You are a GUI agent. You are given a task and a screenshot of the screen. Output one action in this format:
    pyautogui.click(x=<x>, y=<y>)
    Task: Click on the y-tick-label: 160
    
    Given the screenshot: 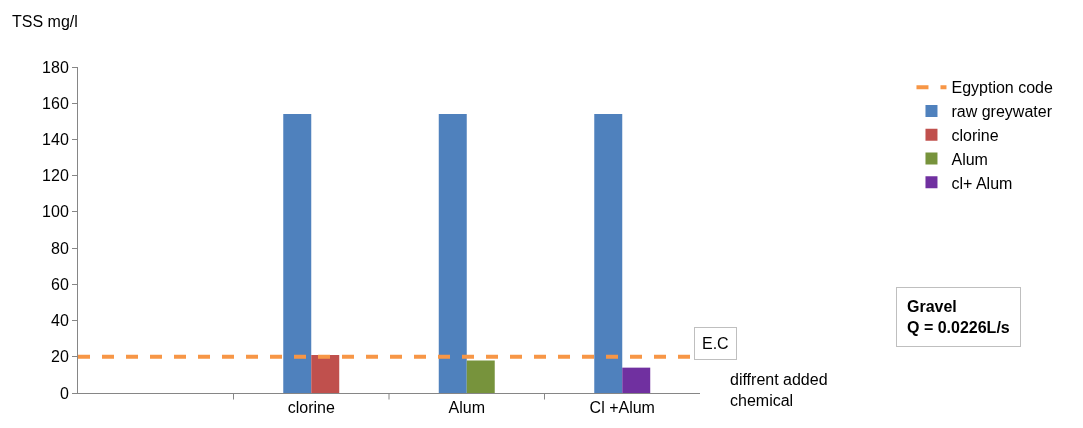 What is the action you would take?
    pyautogui.click(x=55, y=103)
    